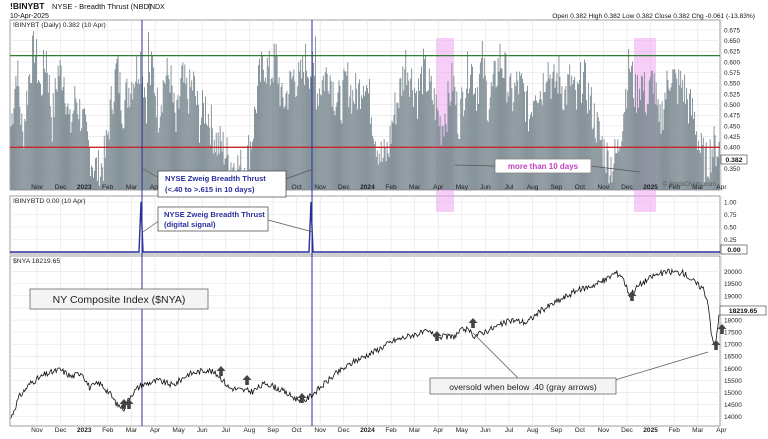  I want to click on digital-callout-line1: NYSE Zweig Breadth Thrust, so click(214, 214).